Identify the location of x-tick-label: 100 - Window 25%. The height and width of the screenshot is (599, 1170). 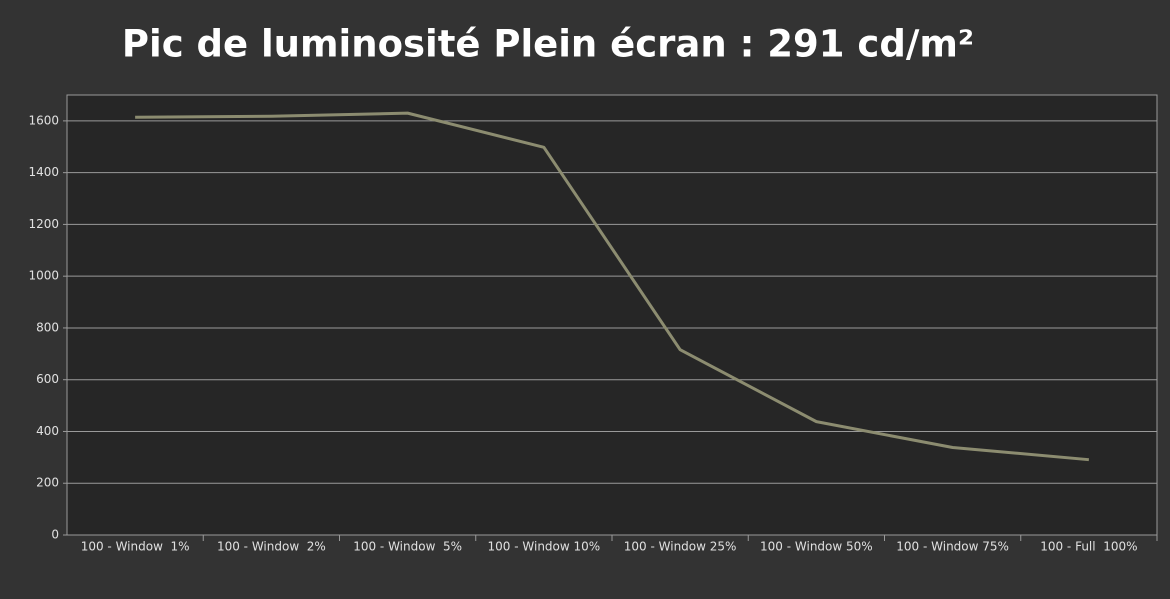
(680, 547).